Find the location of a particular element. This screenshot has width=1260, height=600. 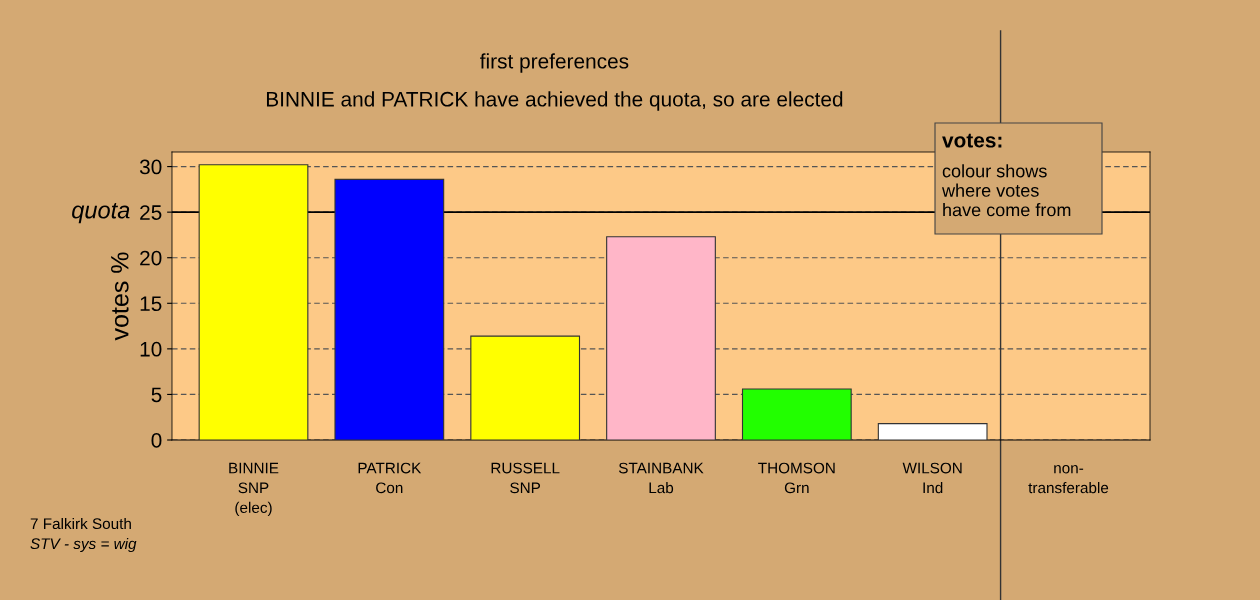

y-tick-label: 0 is located at coordinates (156, 440).